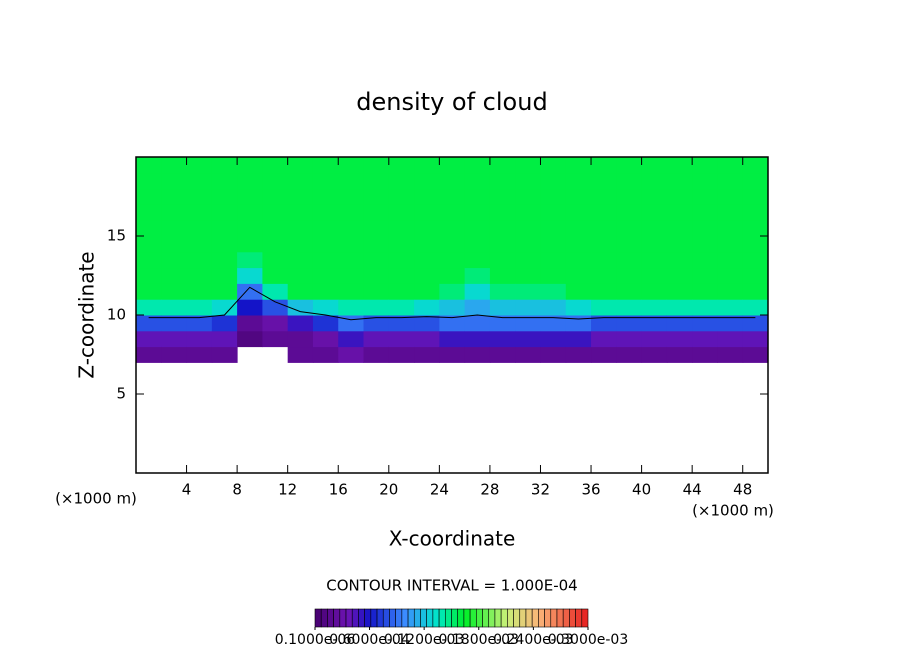 The width and height of the screenshot is (904, 654). I want to click on x-tick-label: 12, so click(287, 490).